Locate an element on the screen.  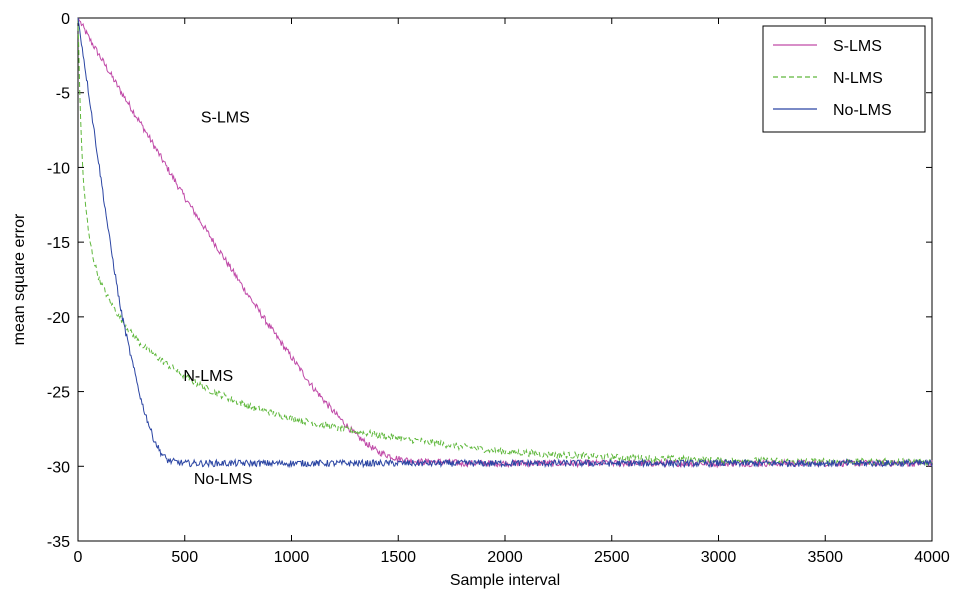
x-tick-label: 1500 is located at coordinates (398, 557).